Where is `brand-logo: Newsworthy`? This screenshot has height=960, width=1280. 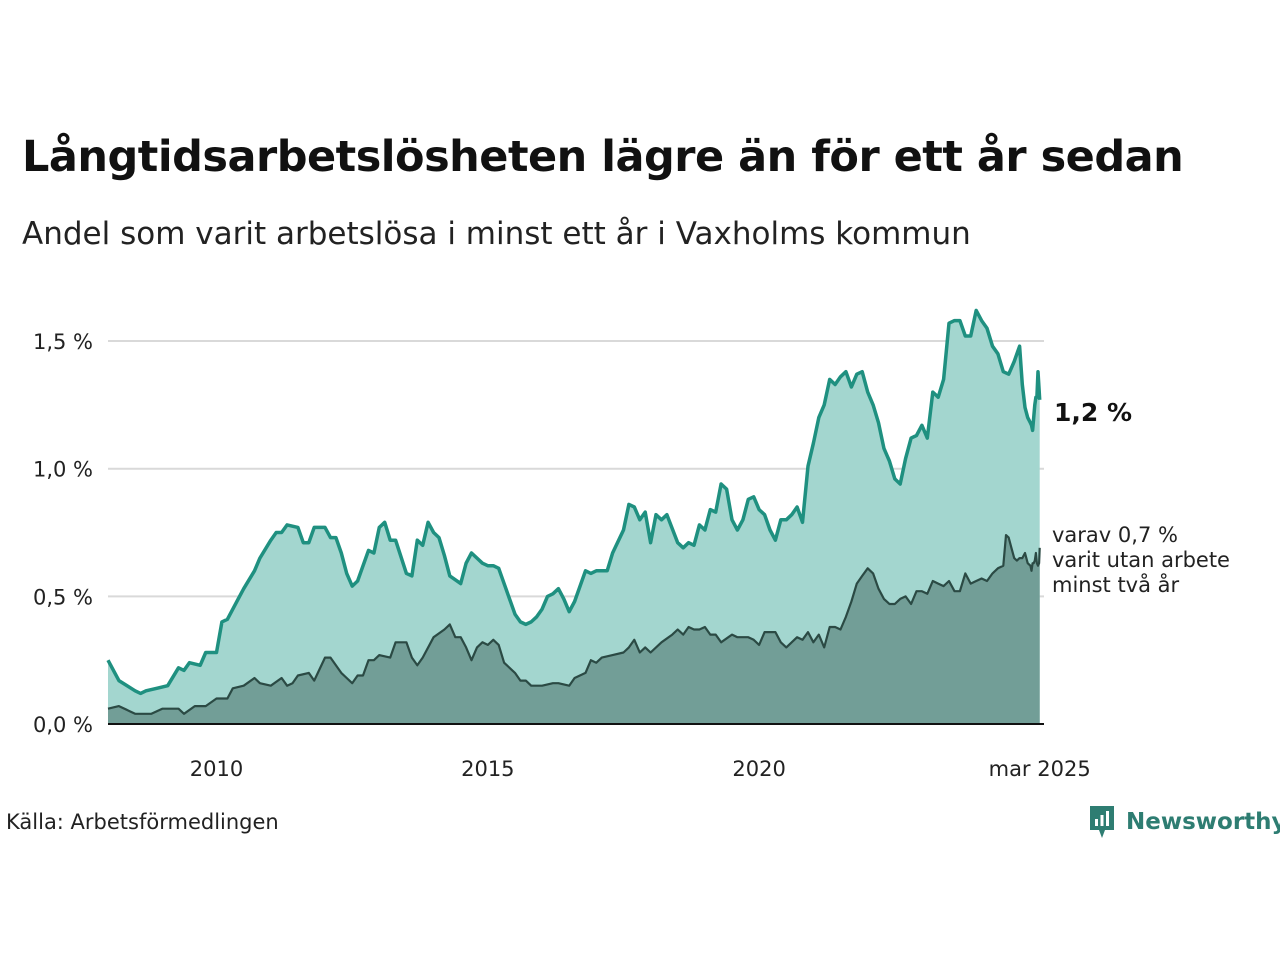 brand-logo: Newsworthy is located at coordinates (1184, 822).